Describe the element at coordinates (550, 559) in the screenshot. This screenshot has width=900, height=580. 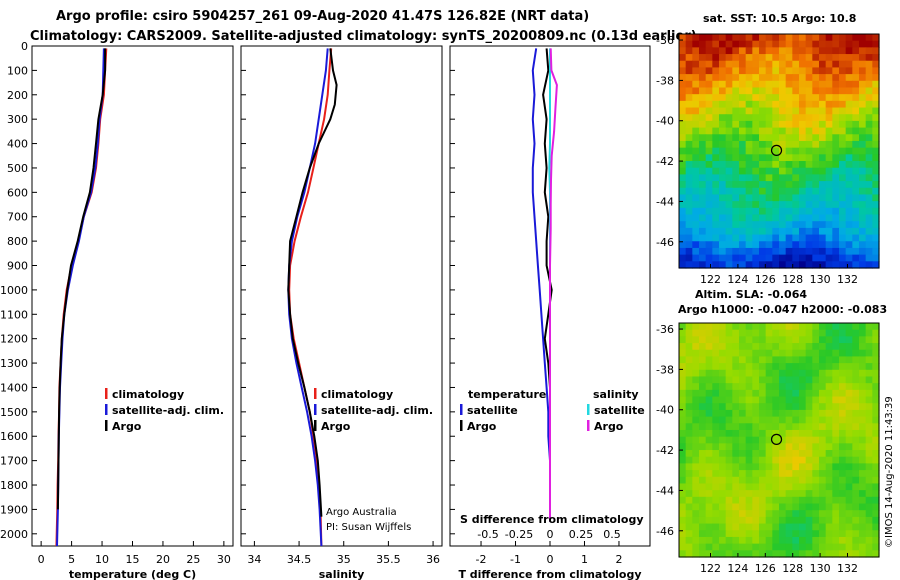
I see `x-tick-label: 0` at that location.